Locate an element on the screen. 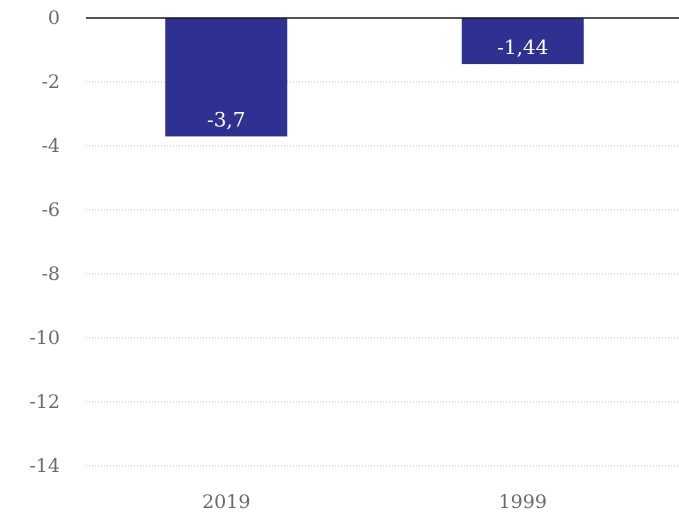  bar-2019 is located at coordinates (226, 77).